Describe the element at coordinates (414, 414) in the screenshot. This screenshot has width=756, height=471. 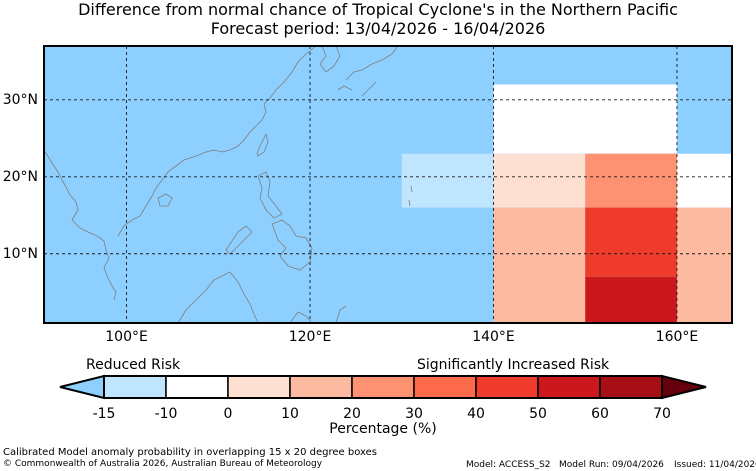
I see `colorbar-tick-label: 30` at that location.